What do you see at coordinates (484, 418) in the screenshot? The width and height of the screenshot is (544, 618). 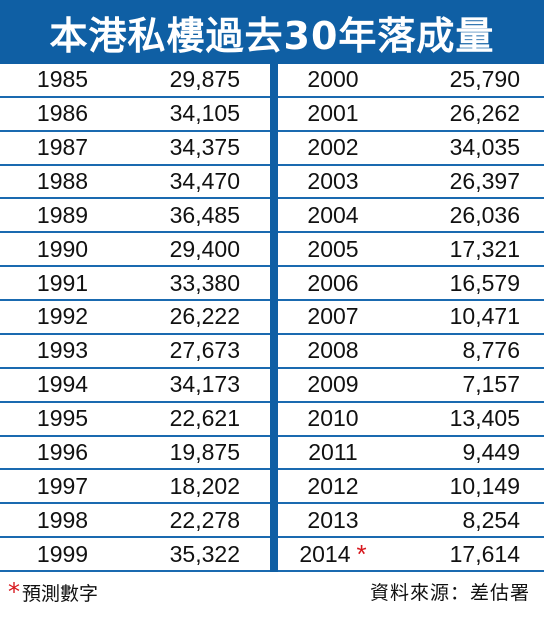 I see `completions-value-cell: 13,405` at bounding box center [484, 418].